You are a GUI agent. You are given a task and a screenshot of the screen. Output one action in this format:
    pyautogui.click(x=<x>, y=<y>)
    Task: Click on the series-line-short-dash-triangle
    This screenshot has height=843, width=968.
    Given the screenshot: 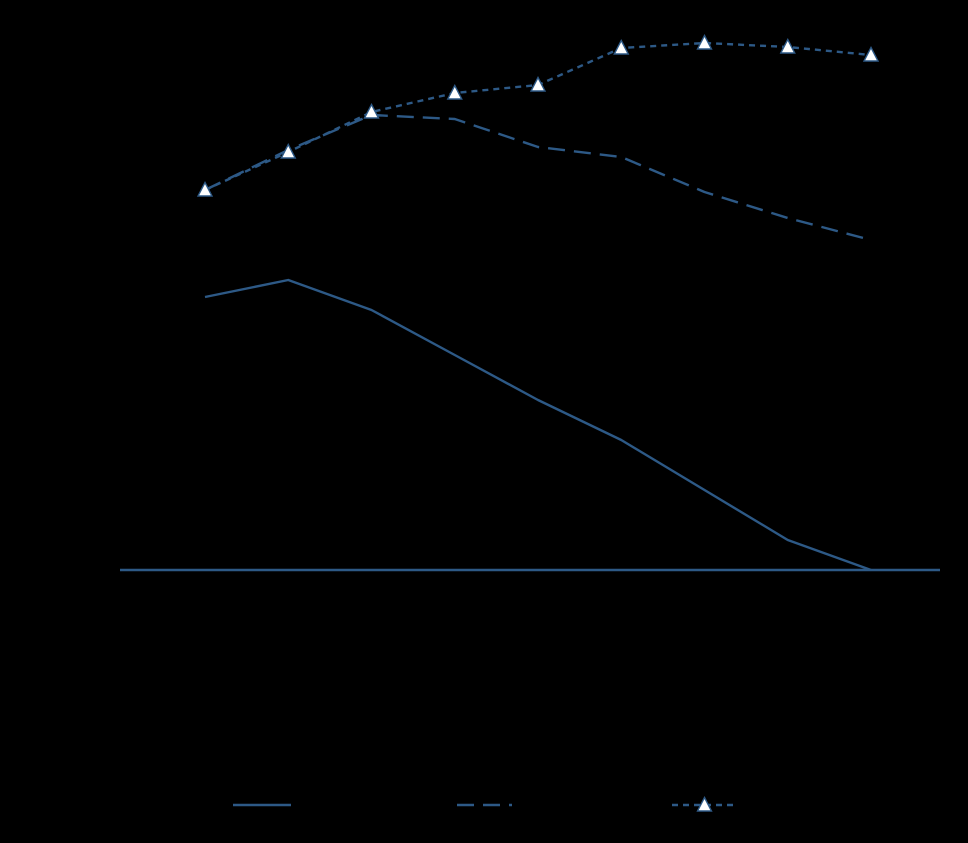 What is the action you would take?
    pyautogui.click(x=538, y=116)
    